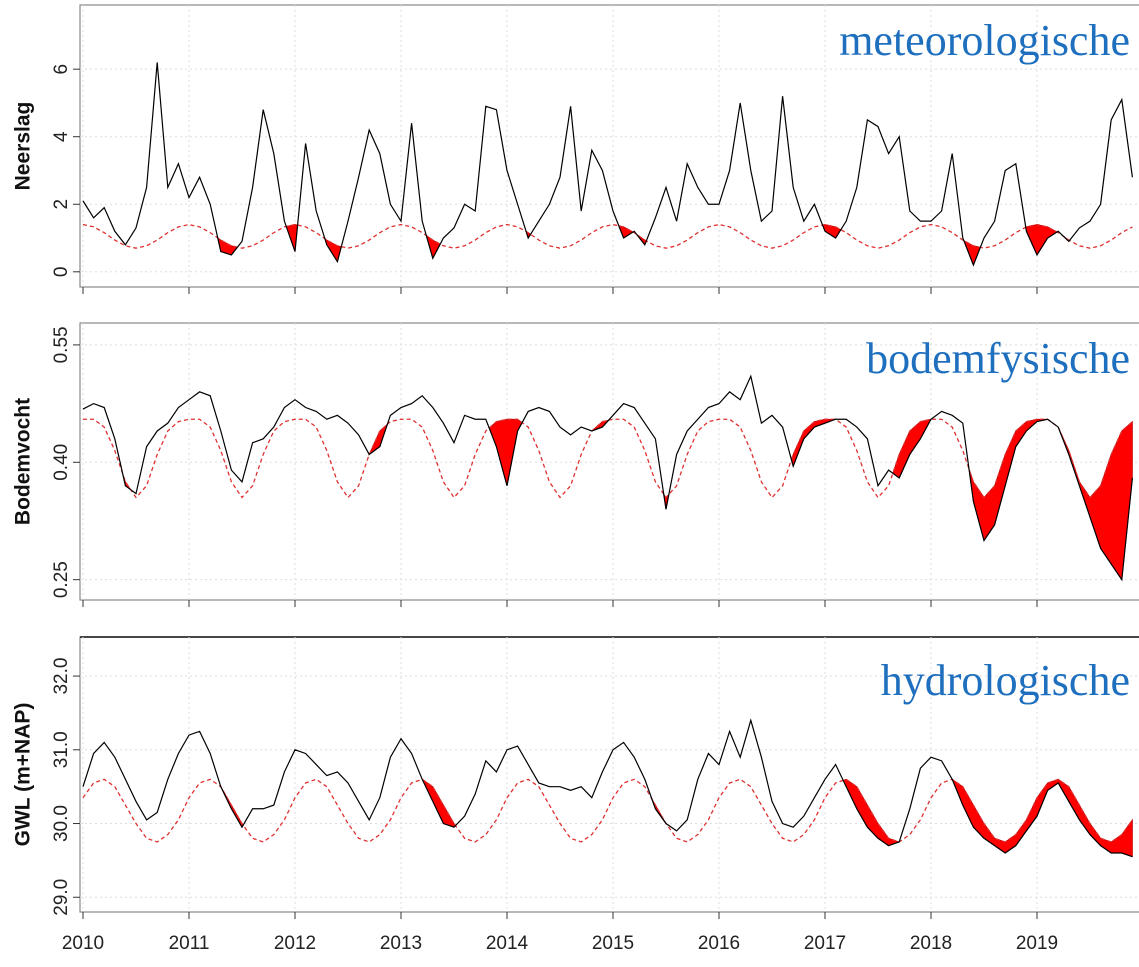  What do you see at coordinates (613, 943) in the screenshot?
I see `x-tick-label: 2015` at bounding box center [613, 943].